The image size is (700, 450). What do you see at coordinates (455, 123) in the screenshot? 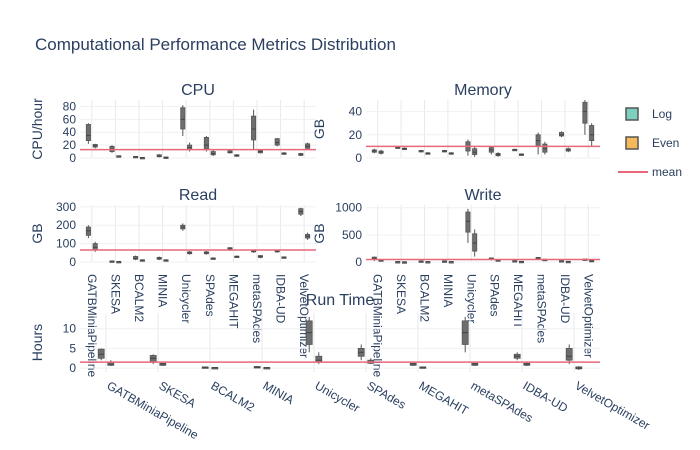
I see `panel-memory: 0 20 40 Memory GB` at bounding box center [455, 123].